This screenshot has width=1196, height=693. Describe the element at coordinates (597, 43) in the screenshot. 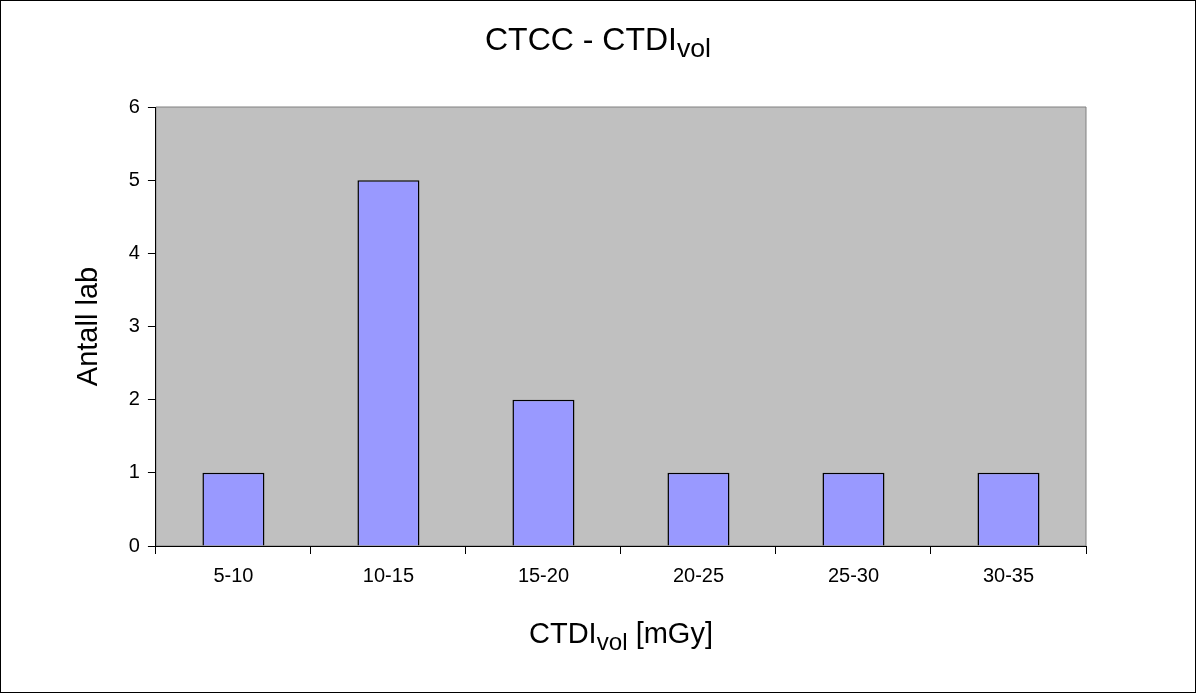

I see `chart-title: CTCC - CTDI$_{vol}$` at that location.